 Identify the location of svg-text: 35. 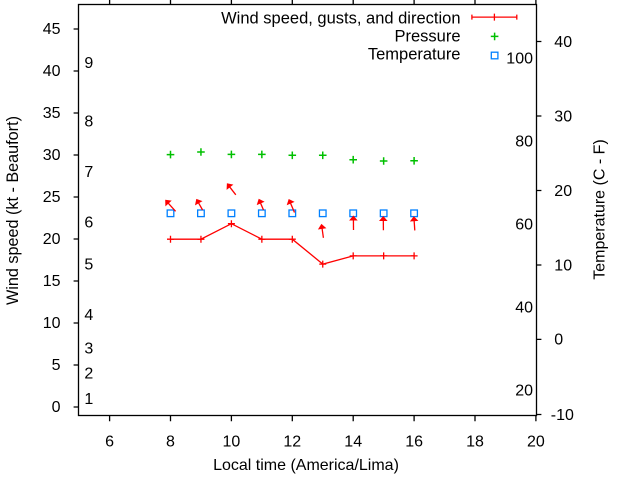
(52, 113).